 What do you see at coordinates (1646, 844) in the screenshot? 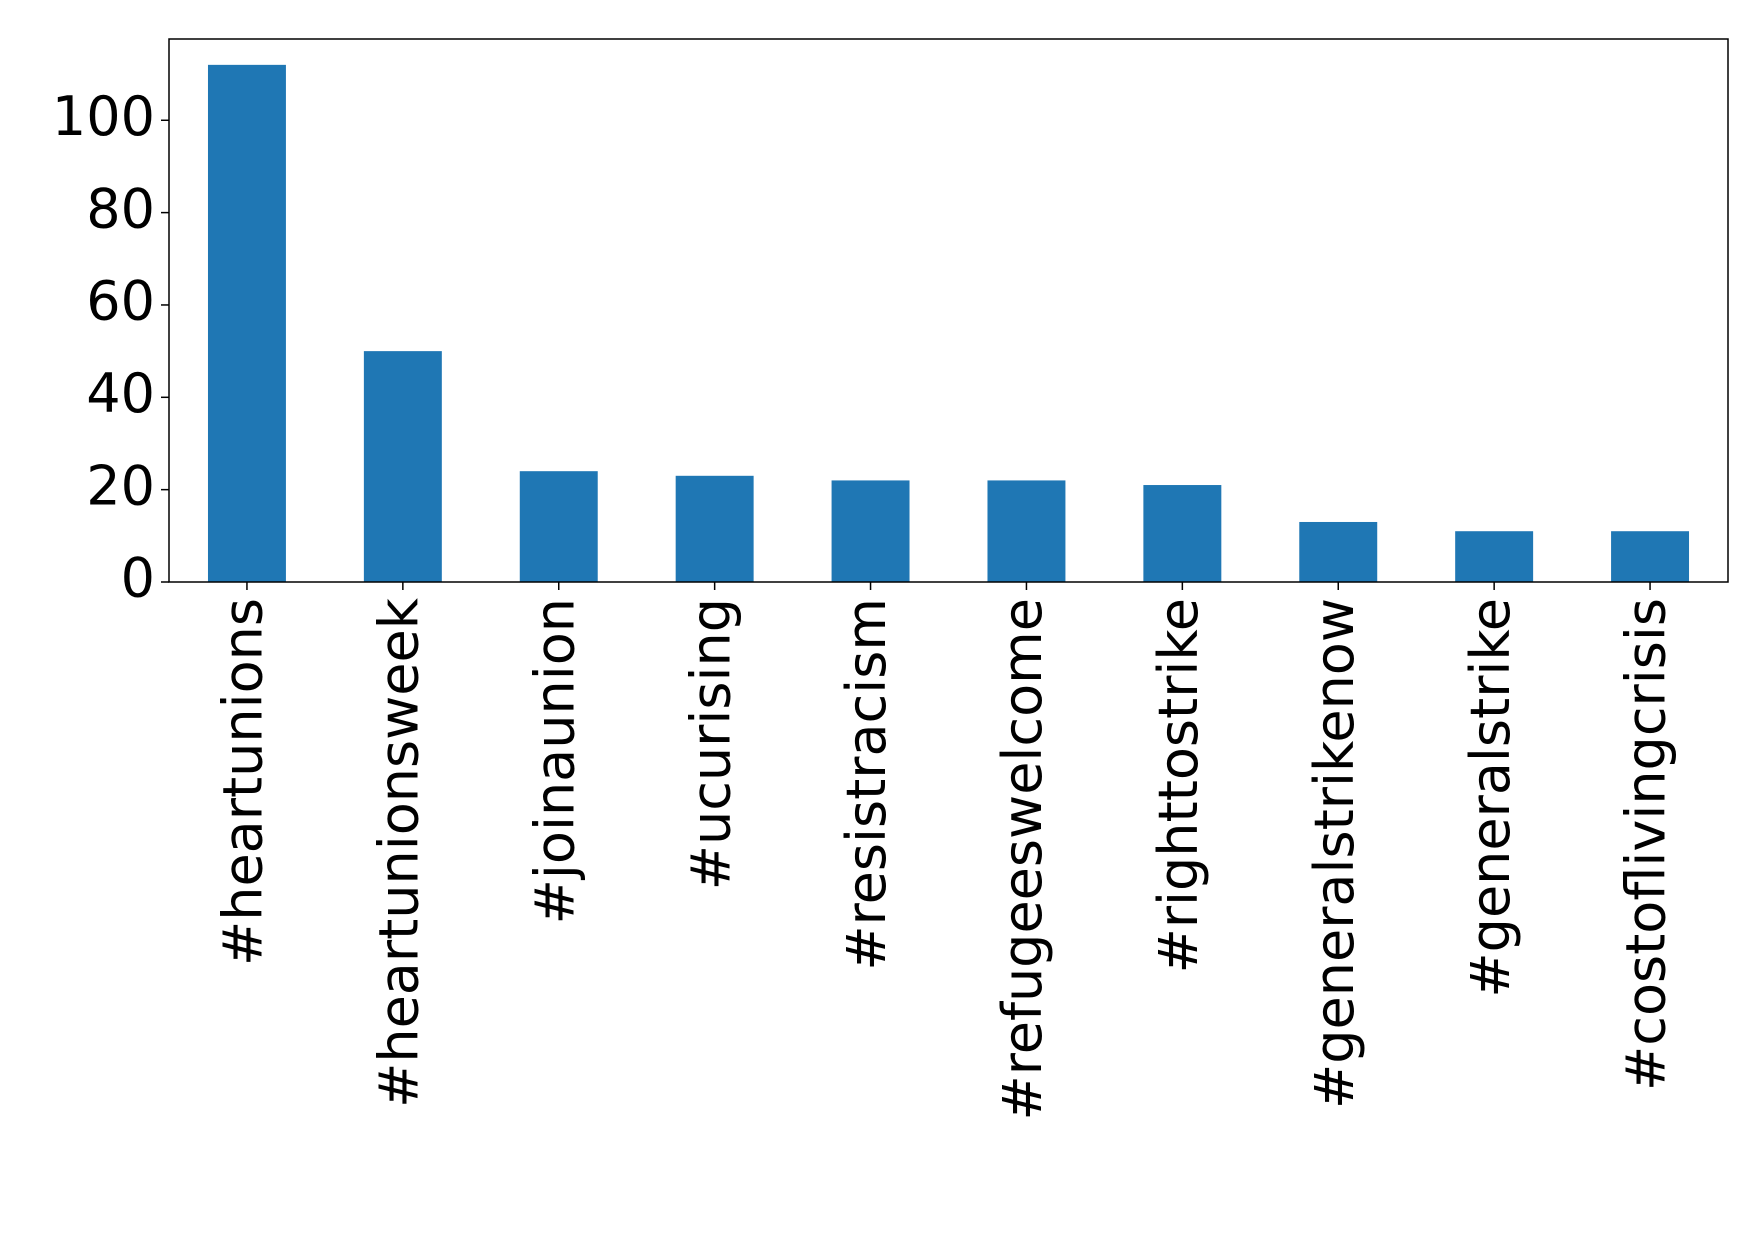
I see `x-tick-label: #costoflivingcrisis` at bounding box center [1646, 844].